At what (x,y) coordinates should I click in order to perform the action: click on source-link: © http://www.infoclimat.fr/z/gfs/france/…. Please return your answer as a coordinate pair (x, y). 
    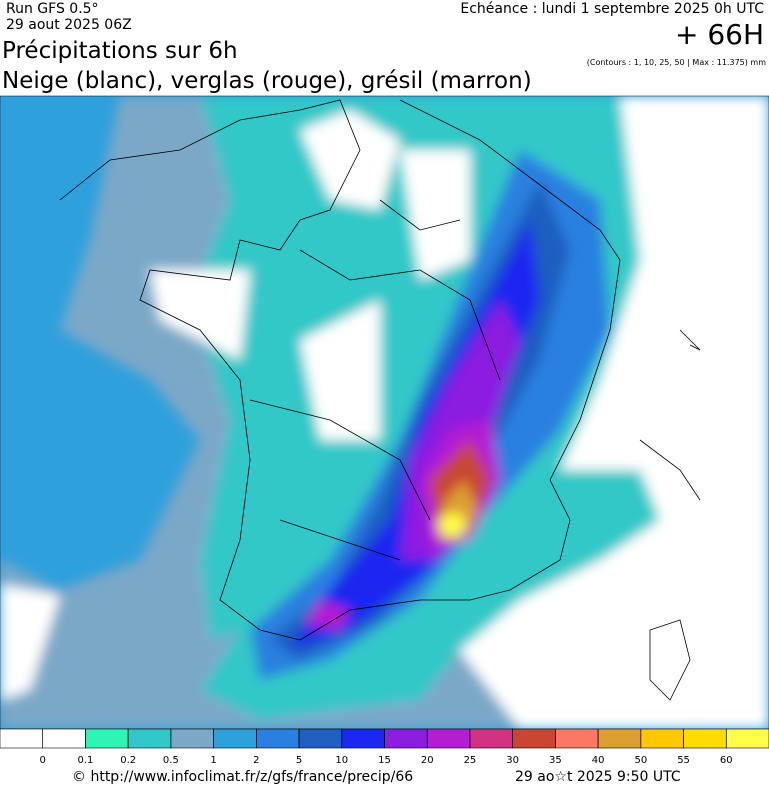
    Looking at the image, I should click on (242, 777).